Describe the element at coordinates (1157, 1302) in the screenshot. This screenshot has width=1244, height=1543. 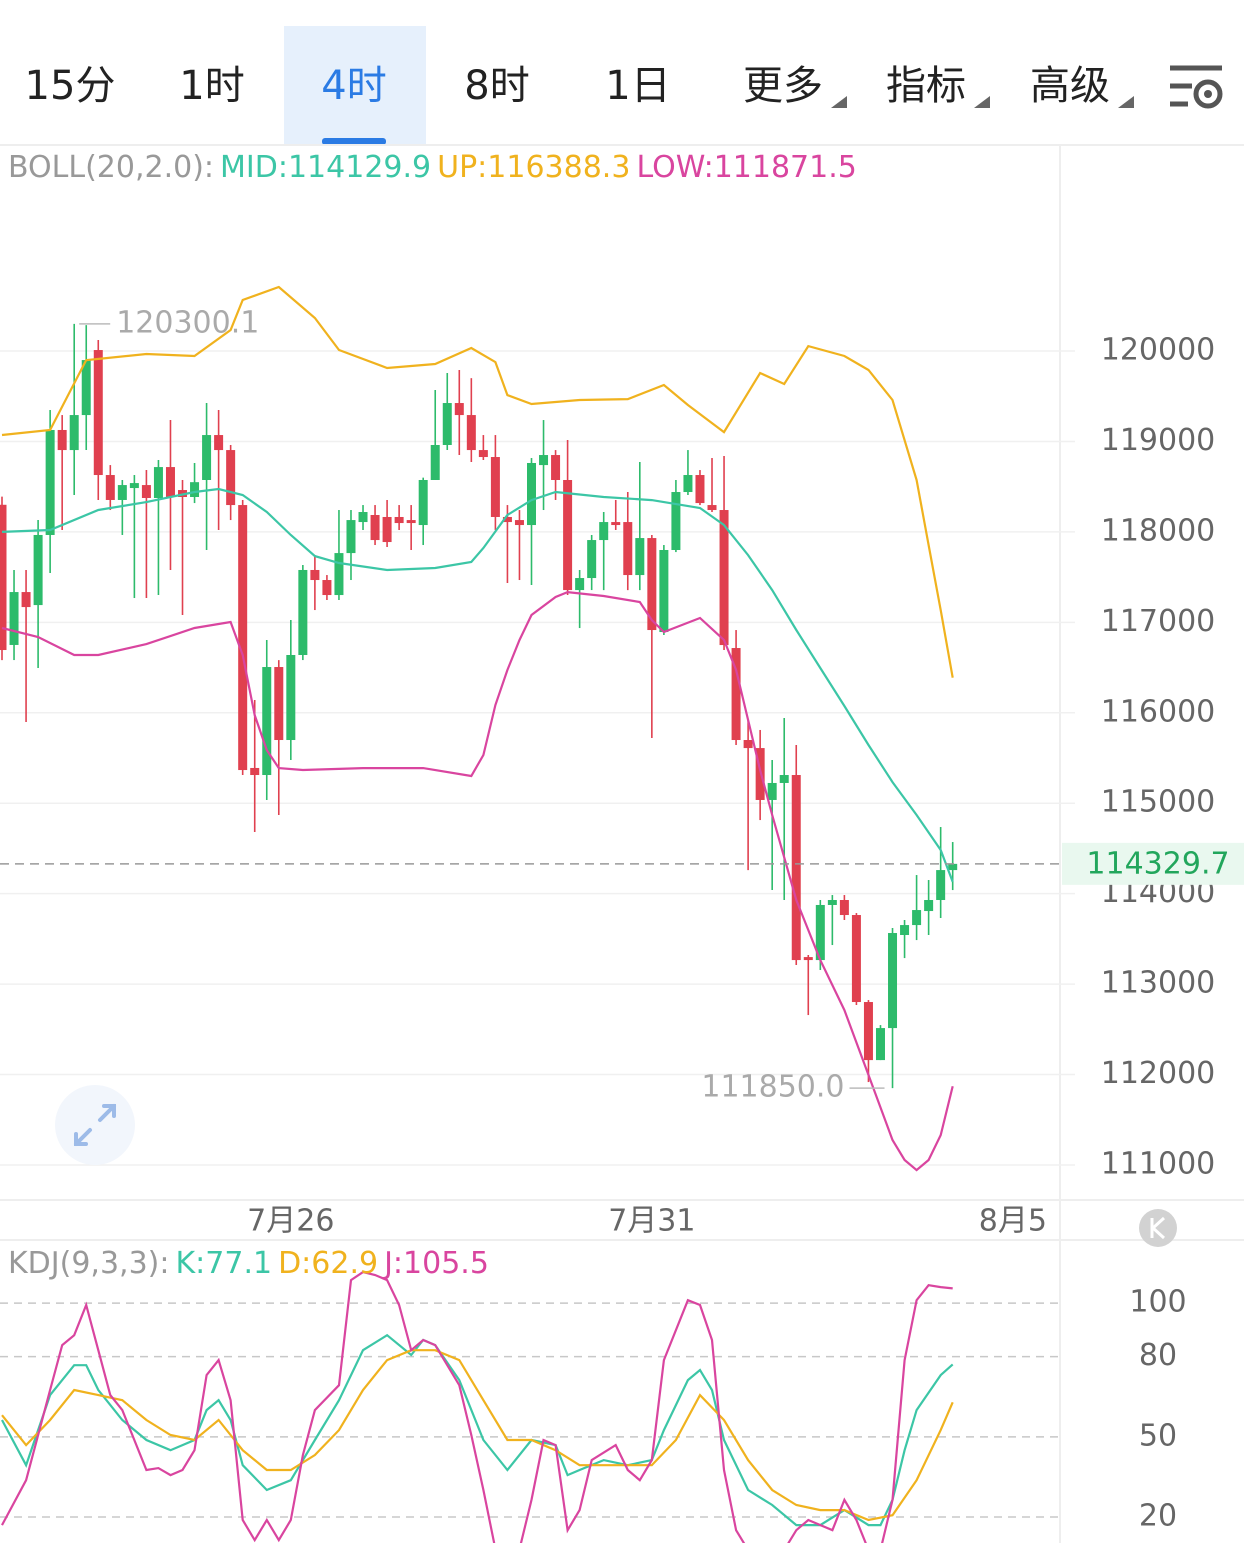
I see `y-tick-label: 100` at that location.